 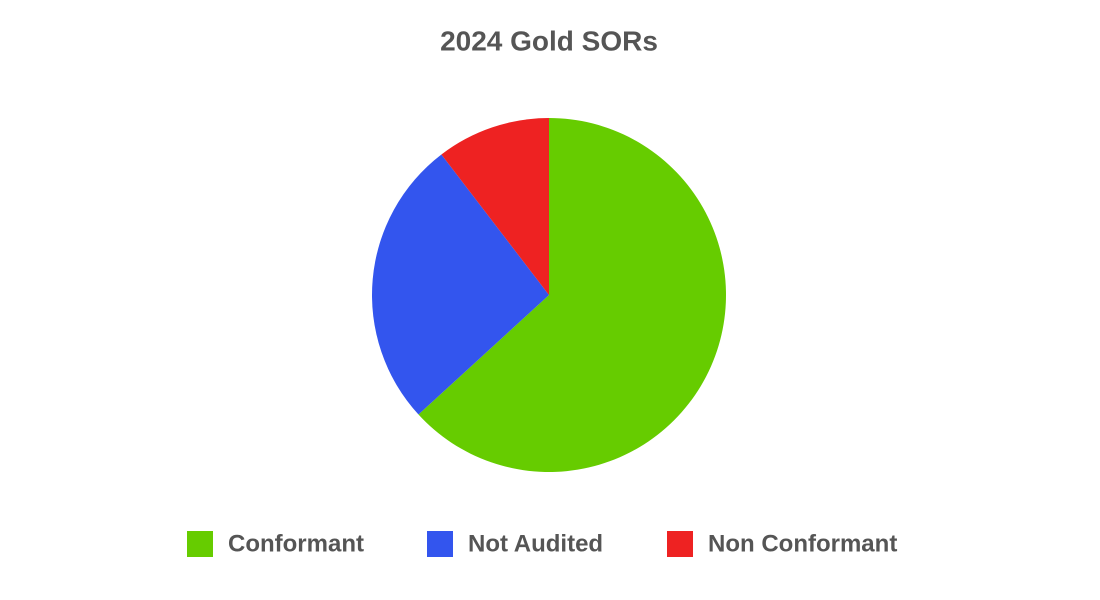 I want to click on legend-label: Conformant, so click(x=296, y=543).